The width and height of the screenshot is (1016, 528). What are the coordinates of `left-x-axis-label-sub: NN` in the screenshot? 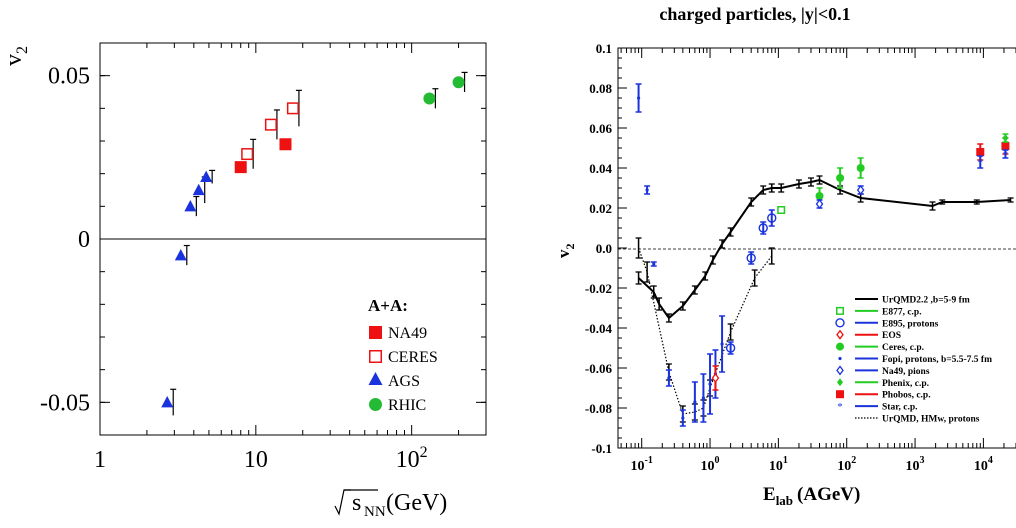 It's located at (375, 512).